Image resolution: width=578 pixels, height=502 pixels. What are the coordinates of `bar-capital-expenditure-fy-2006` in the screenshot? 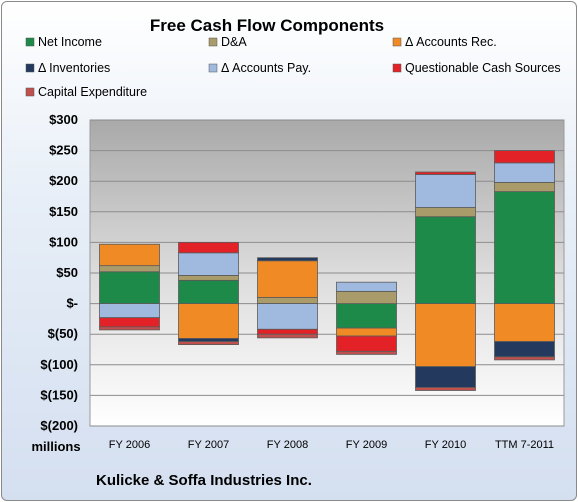 It's located at (129, 328).